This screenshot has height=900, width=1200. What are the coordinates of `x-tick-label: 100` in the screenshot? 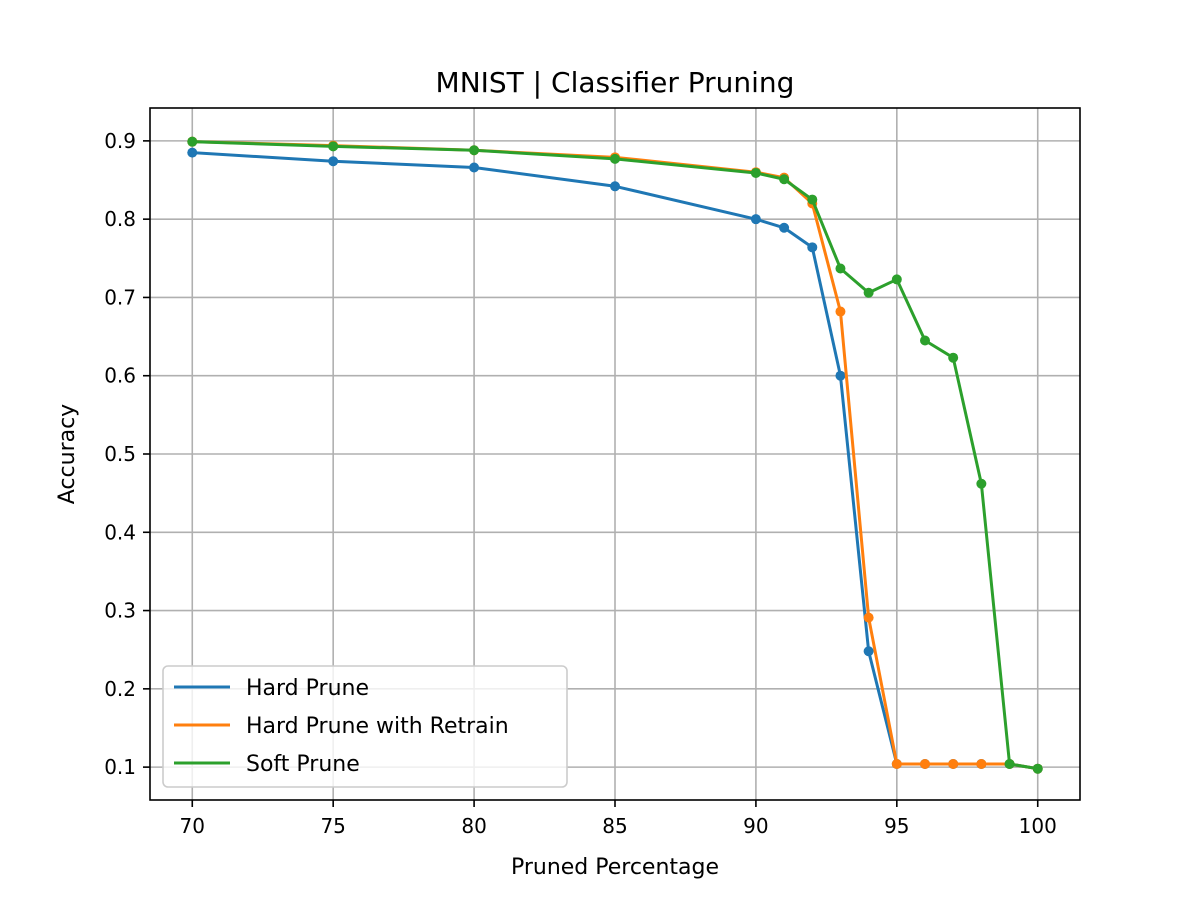 It's located at (1038, 826).